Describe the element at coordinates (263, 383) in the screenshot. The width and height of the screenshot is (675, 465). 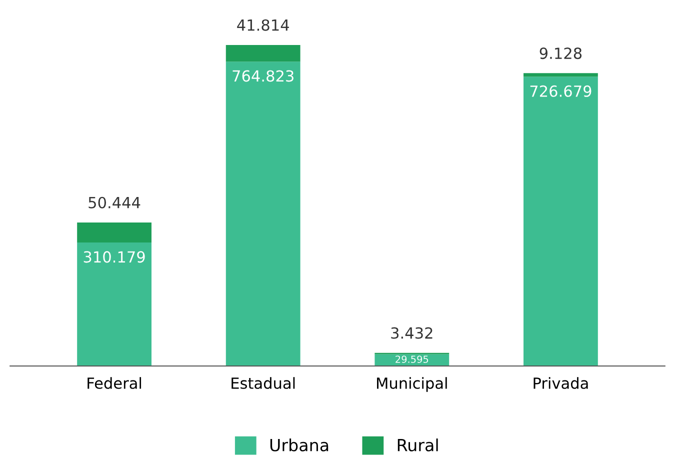
I see `x-tick-label: Estadual` at that location.